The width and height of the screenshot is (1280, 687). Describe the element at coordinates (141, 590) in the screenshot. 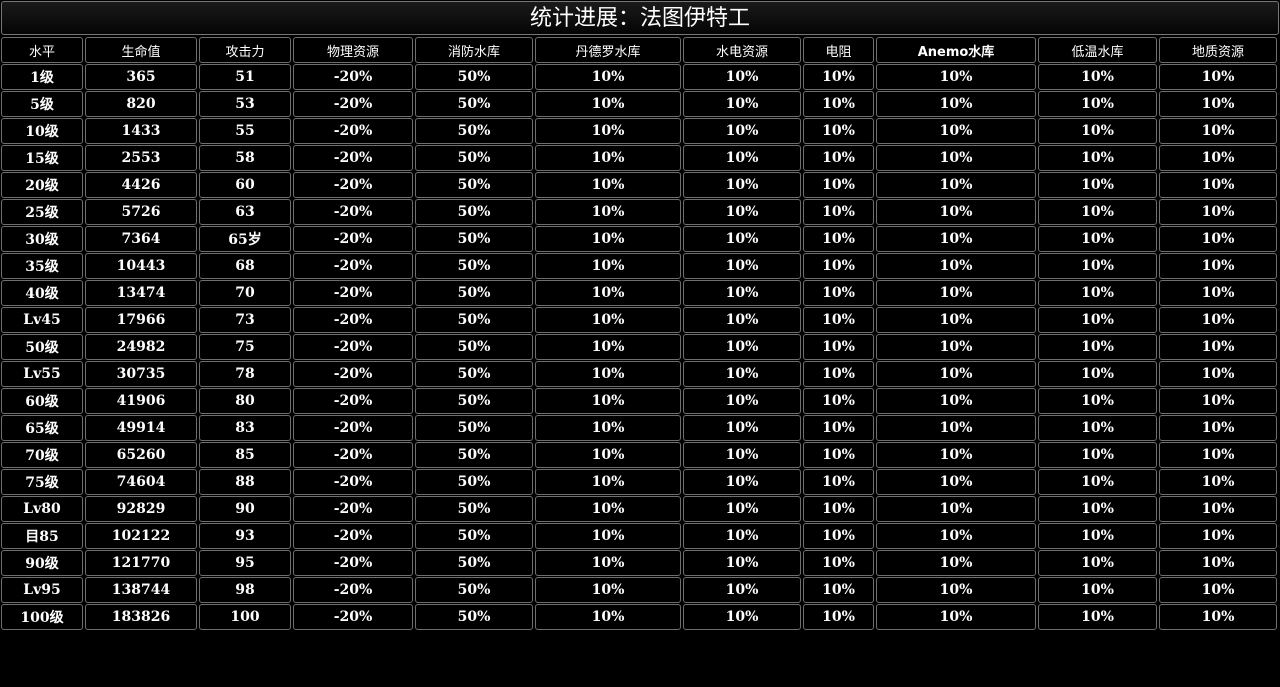

I see `cell-hp: 138744` at that location.